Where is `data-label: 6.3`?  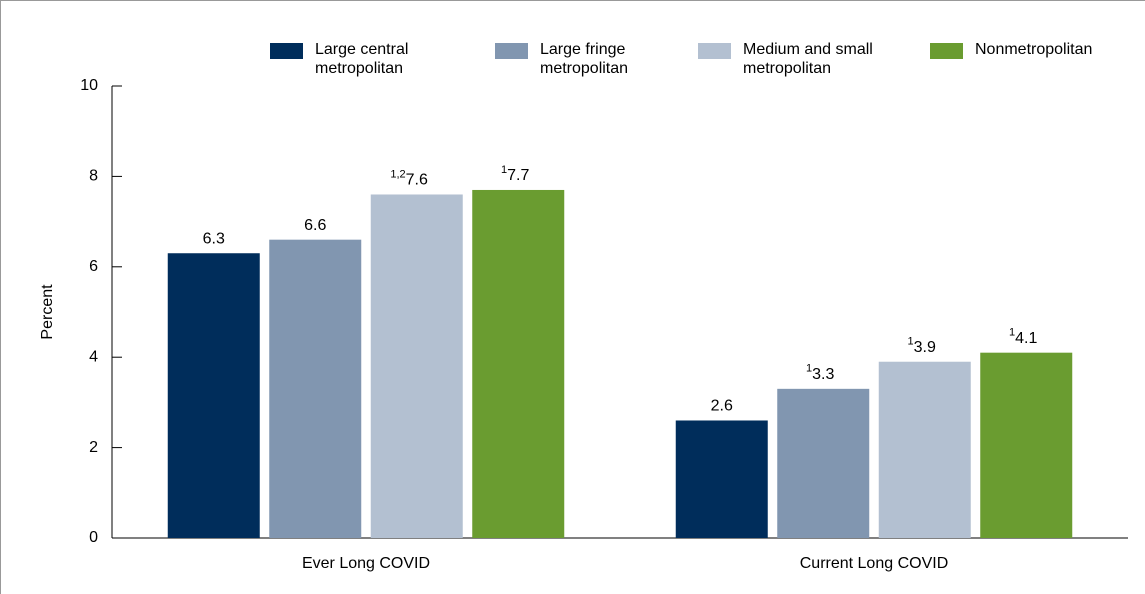 data-label: 6.3 is located at coordinates (214, 238).